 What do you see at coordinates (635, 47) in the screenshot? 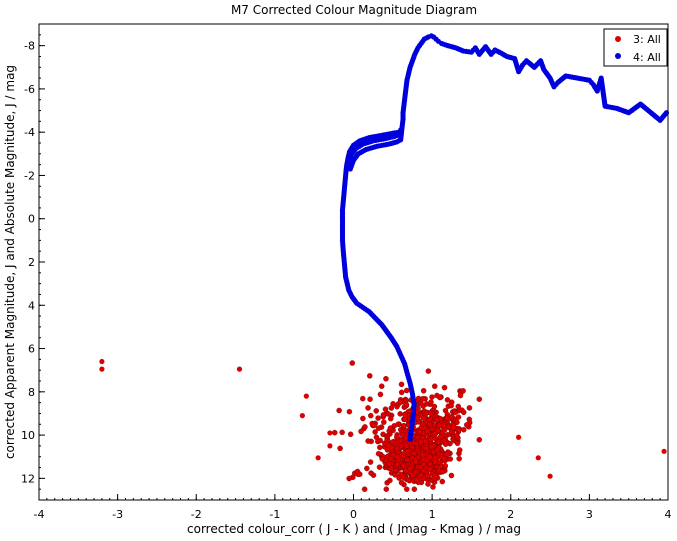
I see `legend-box` at bounding box center [635, 47].